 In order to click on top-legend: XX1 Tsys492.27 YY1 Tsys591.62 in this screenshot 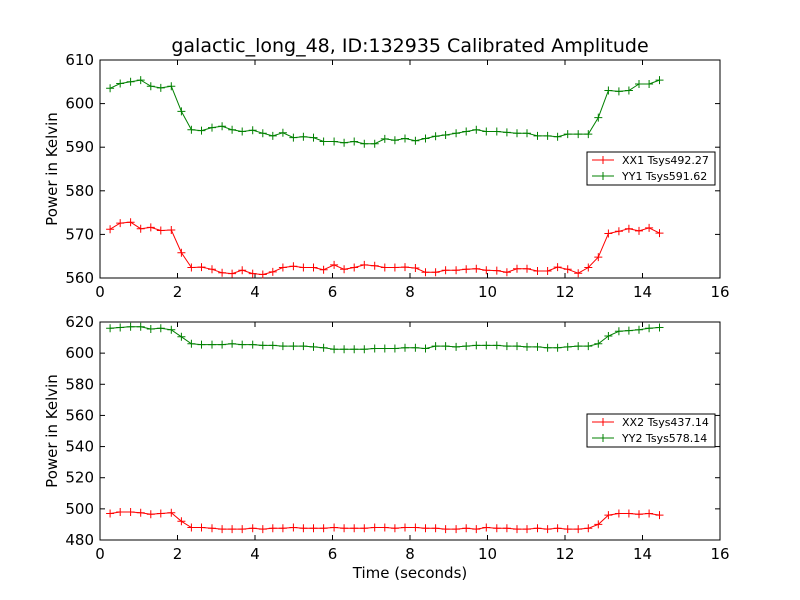, I will do `click(651, 168)`.